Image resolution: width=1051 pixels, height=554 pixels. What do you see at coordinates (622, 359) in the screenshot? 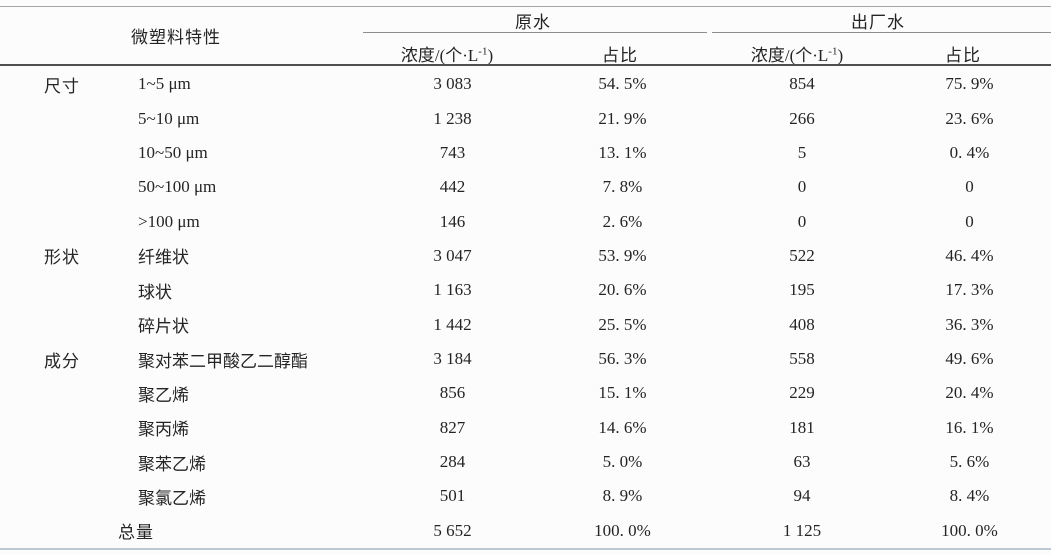
I see `raw-water-proportion-cell: 56. 3%` at bounding box center [622, 359].